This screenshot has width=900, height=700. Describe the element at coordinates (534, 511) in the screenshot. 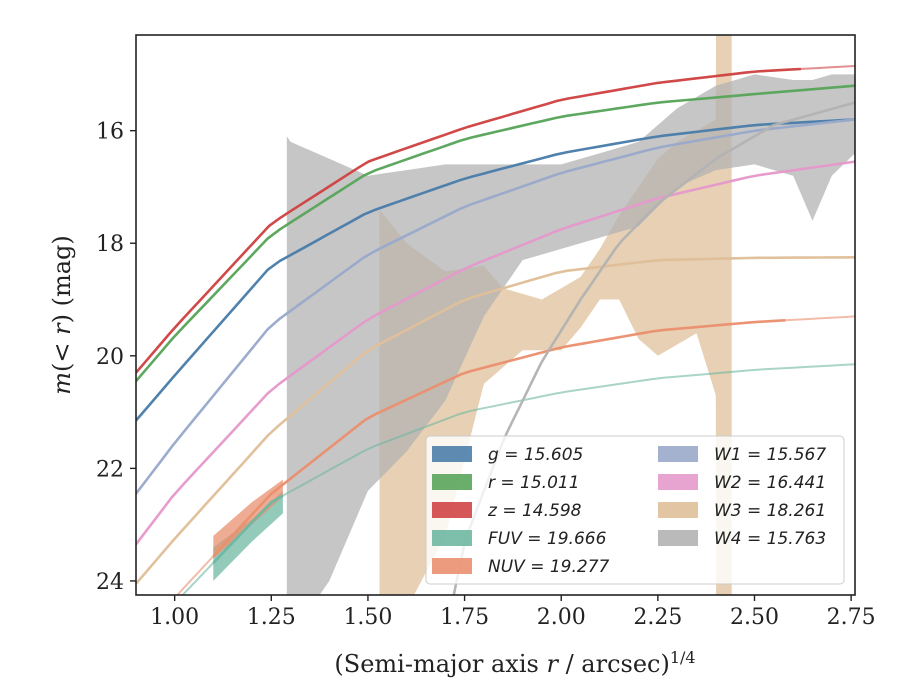

I see `legend-label-z: z = 14.598` at that location.